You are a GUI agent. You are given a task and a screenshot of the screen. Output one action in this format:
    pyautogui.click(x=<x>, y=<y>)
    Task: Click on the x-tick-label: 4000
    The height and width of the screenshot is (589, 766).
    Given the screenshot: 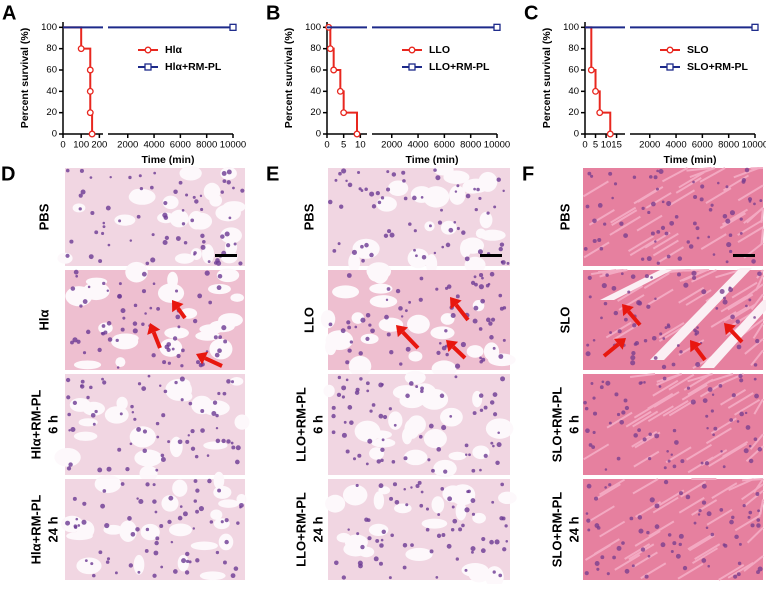 What is the action you would take?
    pyautogui.click(x=675, y=145)
    